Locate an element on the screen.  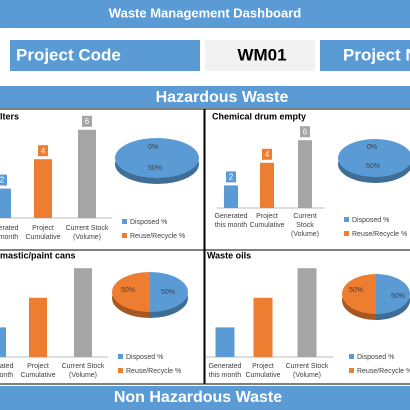
dashboard-title: Waste Management Dashboard is located at coordinates (205, 12).